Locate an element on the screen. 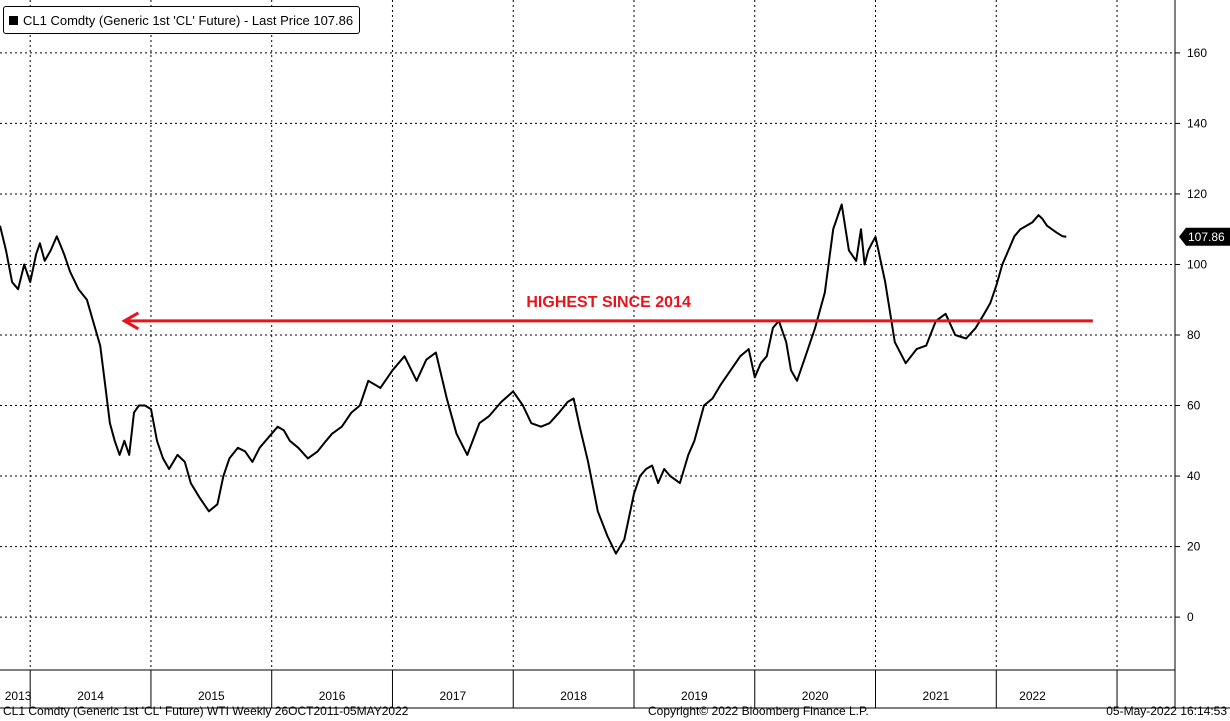  footer-timestamp: 05-May-2022 16:14:53 is located at coordinates (1166, 711).